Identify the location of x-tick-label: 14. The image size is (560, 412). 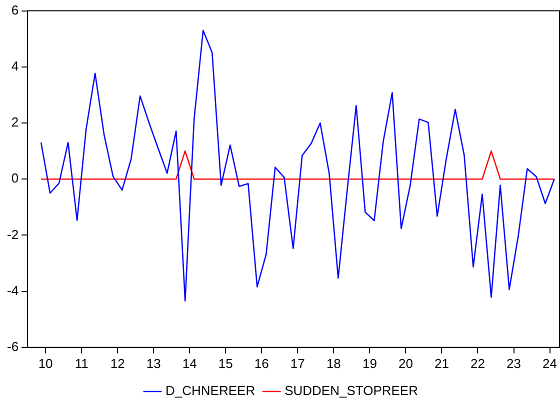
(189, 363).